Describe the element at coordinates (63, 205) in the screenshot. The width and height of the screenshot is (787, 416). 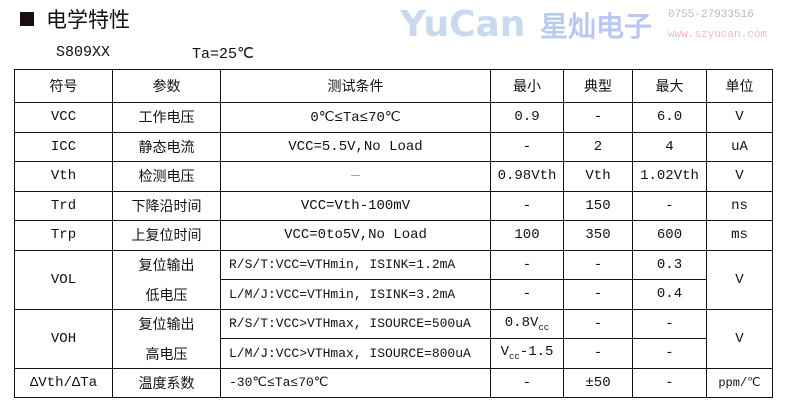
I see `symbol-cell: Trd` at that location.